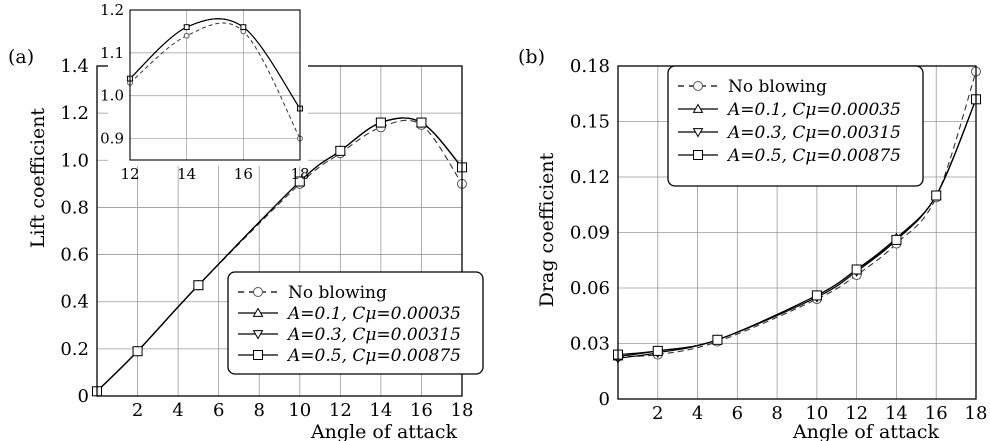 The width and height of the screenshot is (990, 441). Describe the element at coordinates (21, 57) in the screenshot. I see `panel-a-label: (a)` at that location.